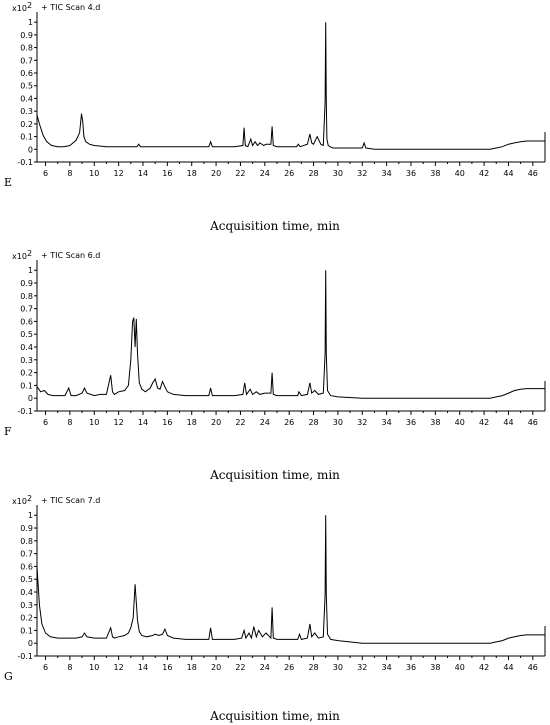  Describe the element at coordinates (25, 656) in the screenshot. I see `y-tick-label: -0.1` at that location.